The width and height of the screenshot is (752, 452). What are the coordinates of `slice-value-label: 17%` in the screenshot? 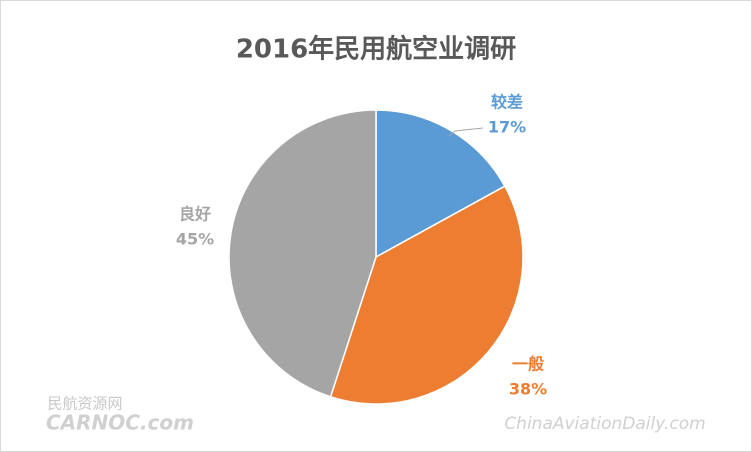 It's located at (507, 127).